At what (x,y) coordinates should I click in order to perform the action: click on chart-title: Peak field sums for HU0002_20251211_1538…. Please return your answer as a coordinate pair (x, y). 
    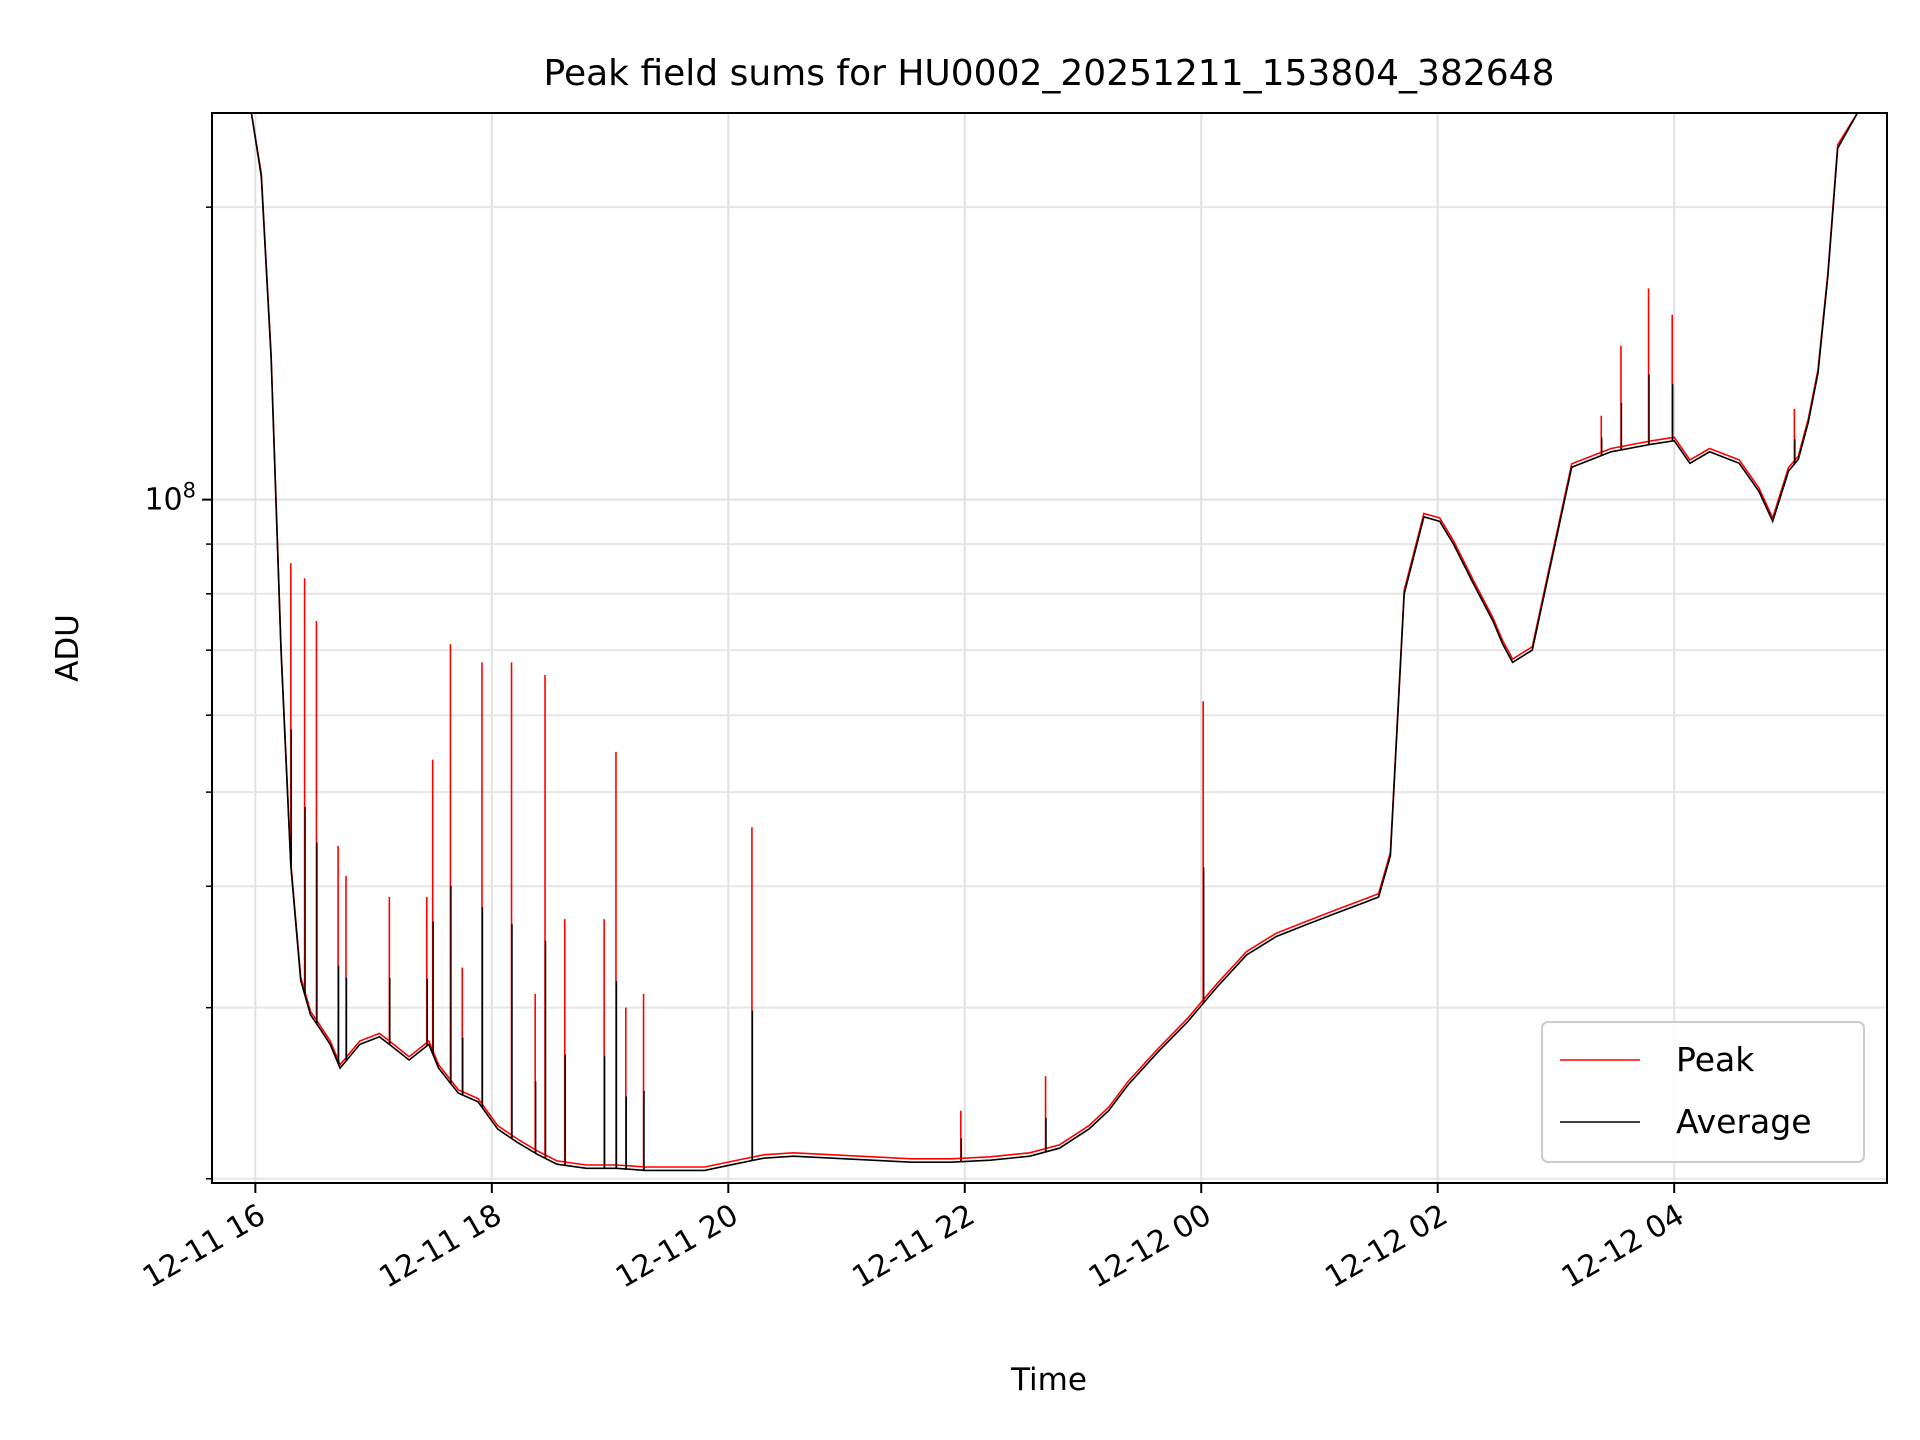
    Looking at the image, I should click on (1049, 73).